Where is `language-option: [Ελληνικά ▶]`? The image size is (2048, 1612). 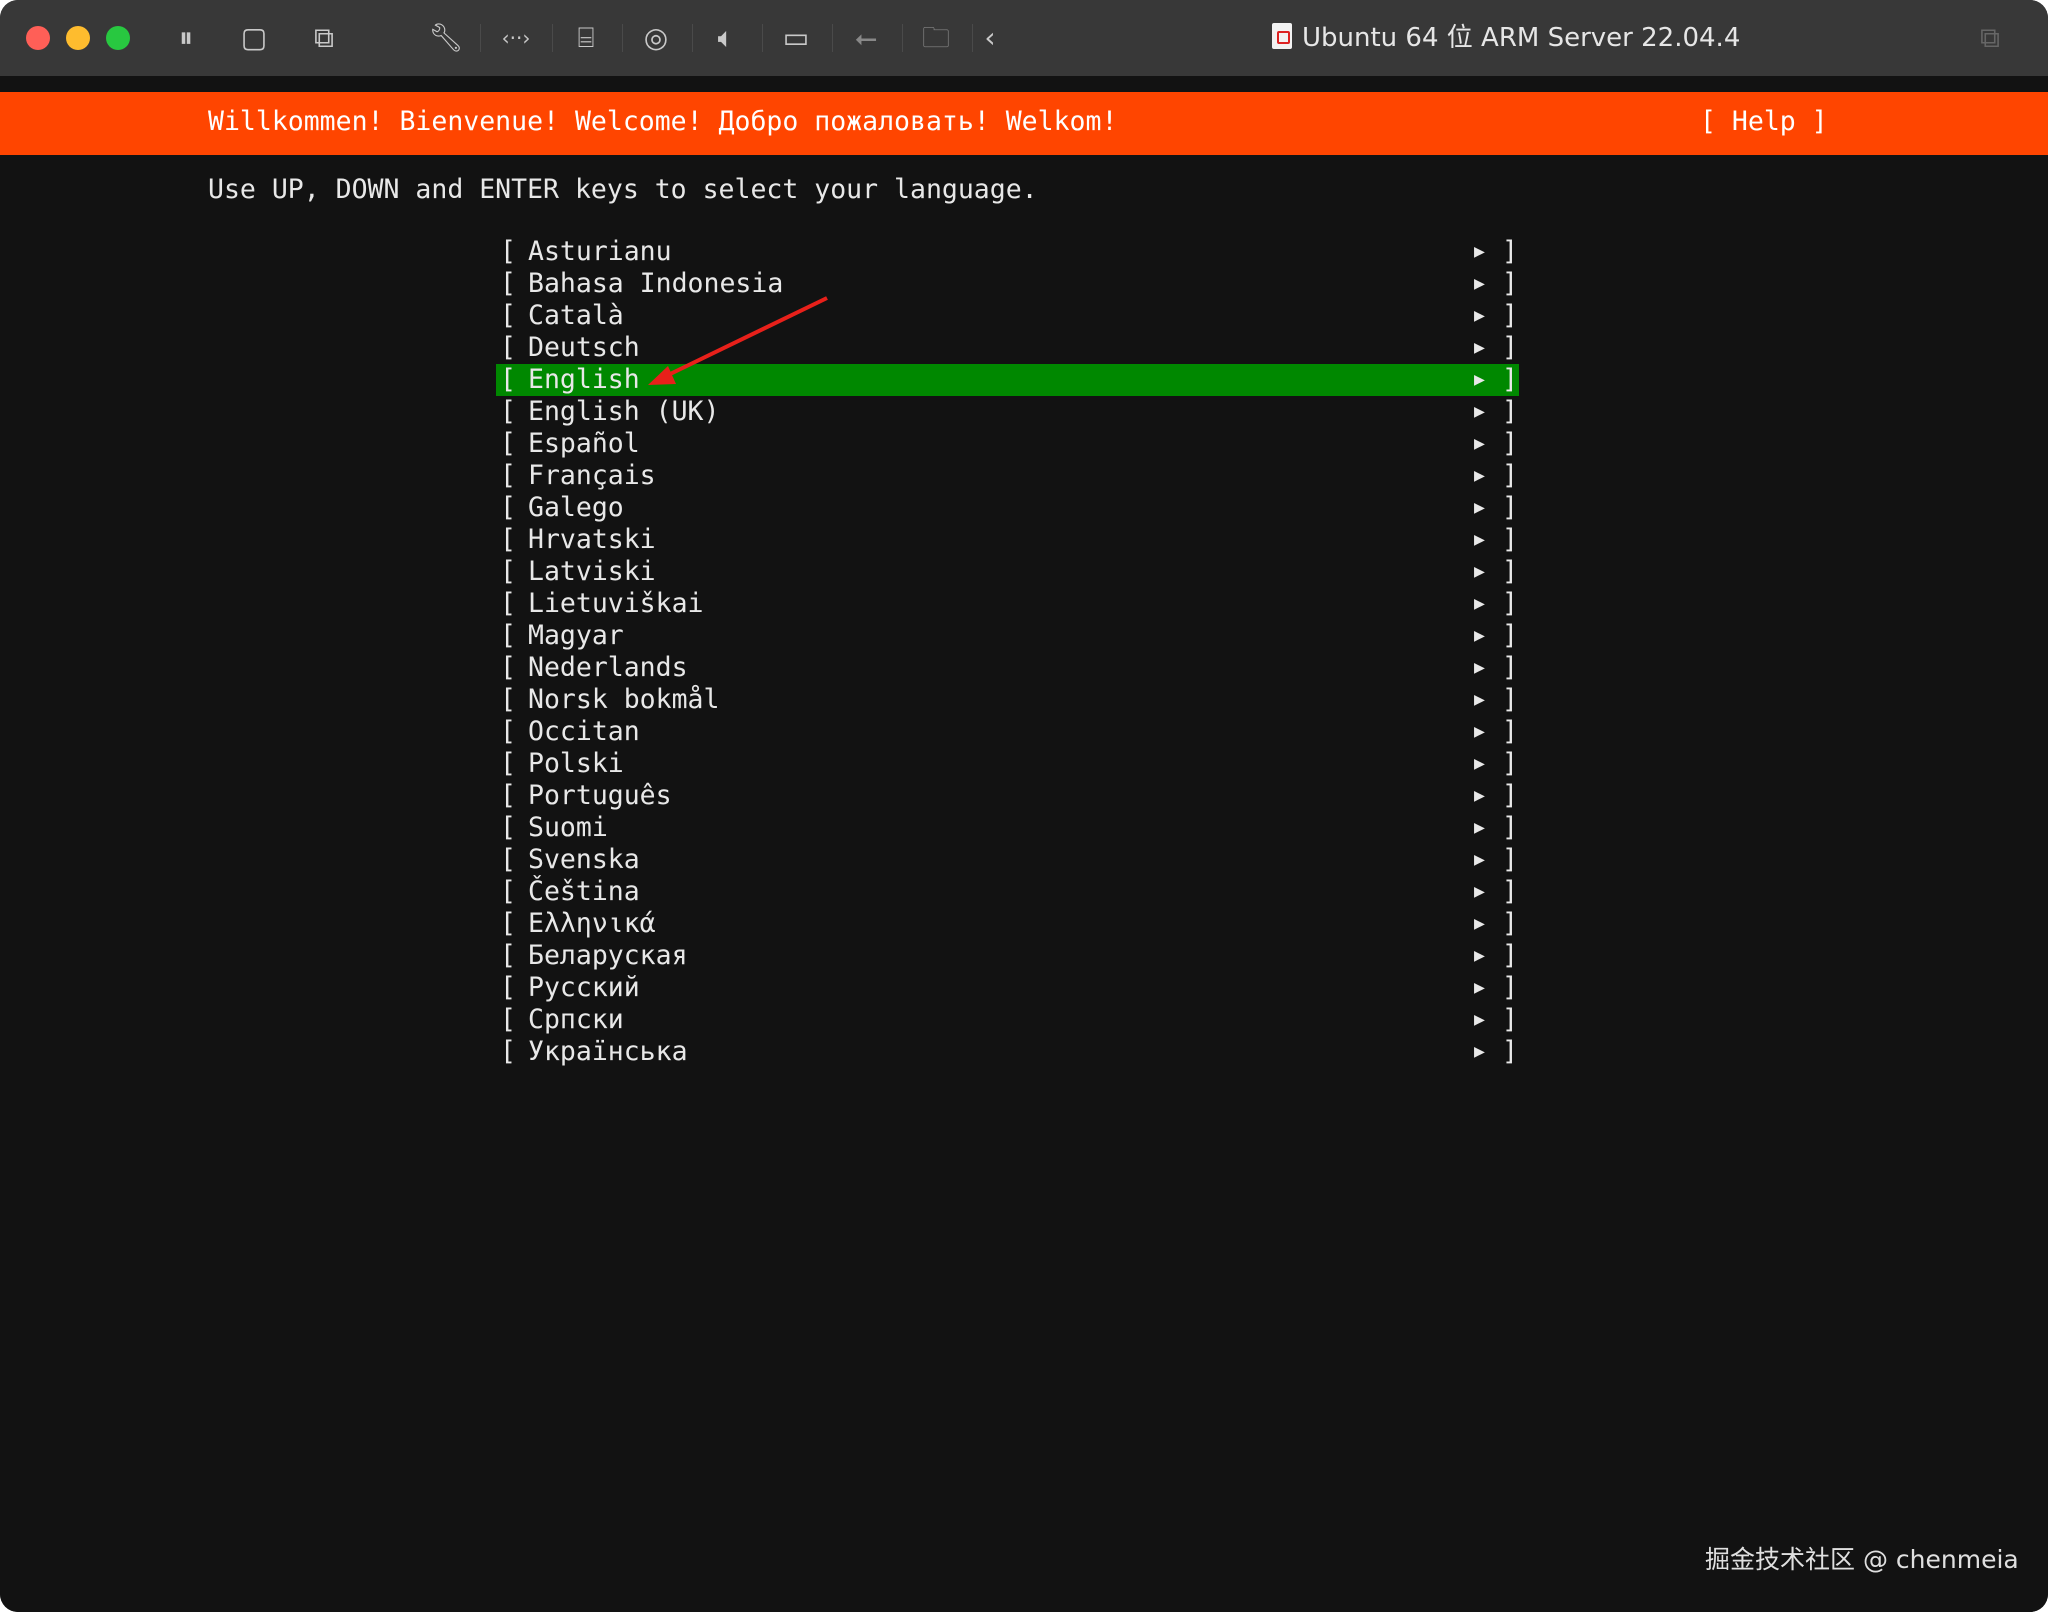
language-option: [Ελληνικά ▶] is located at coordinates (1007, 924).